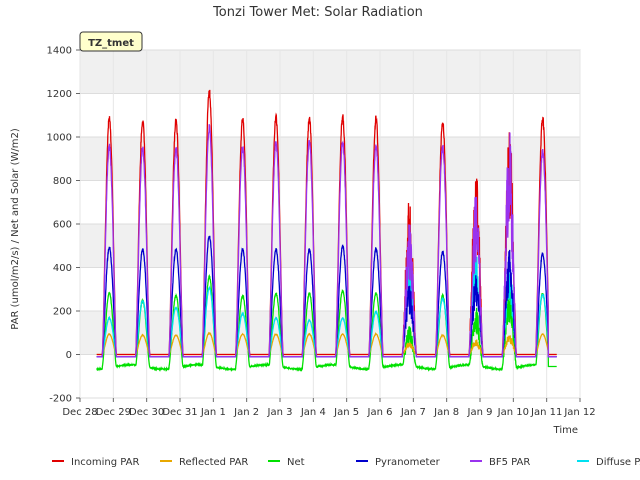  I want to click on x-tick-label: Dec 28, so click(79, 412).